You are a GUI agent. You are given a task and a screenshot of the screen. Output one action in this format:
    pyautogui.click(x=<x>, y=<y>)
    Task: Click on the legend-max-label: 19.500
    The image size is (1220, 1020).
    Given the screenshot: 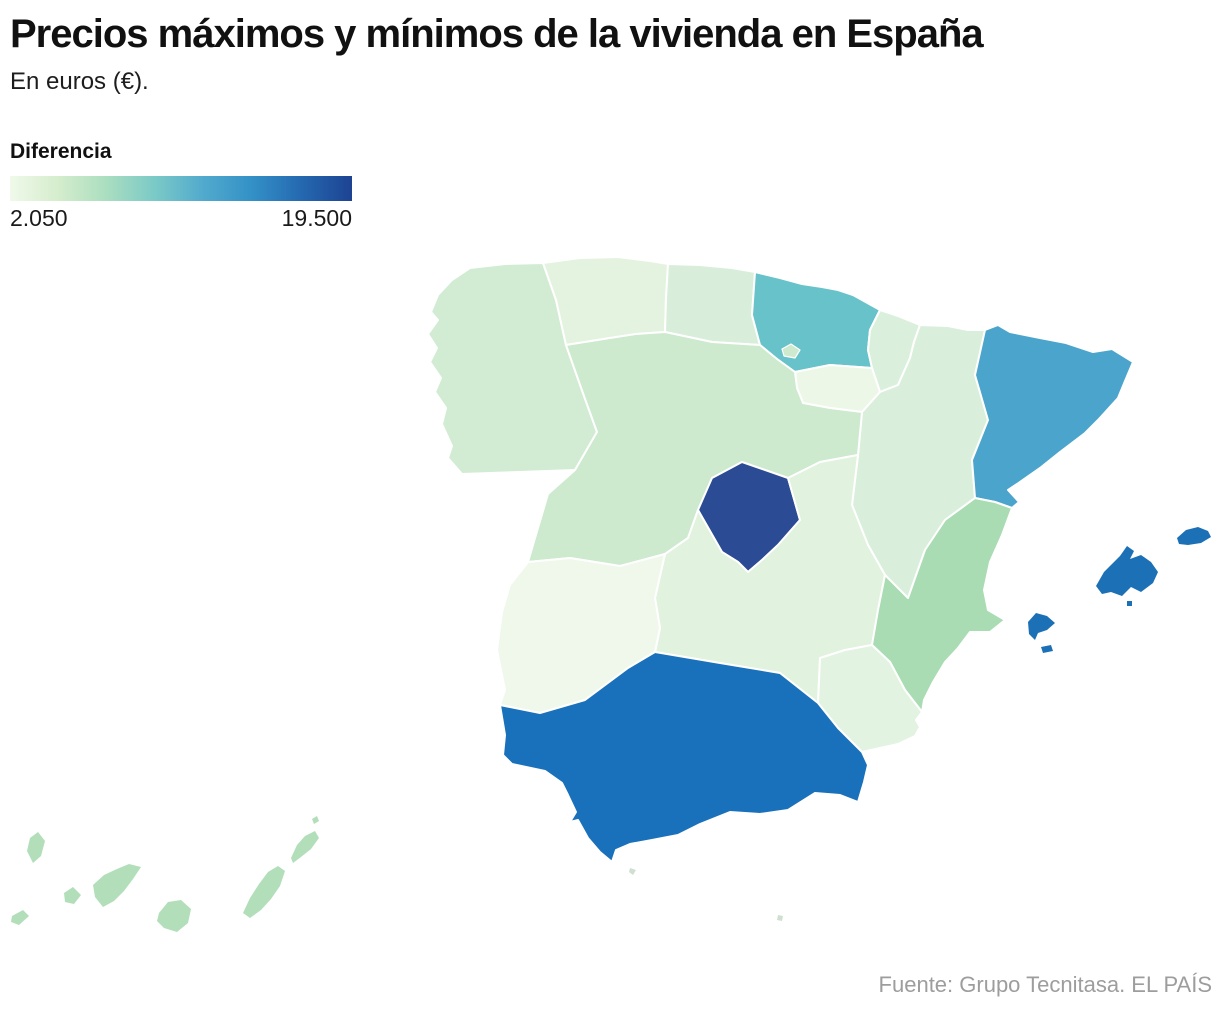 What is the action you would take?
    pyautogui.click(x=316, y=218)
    